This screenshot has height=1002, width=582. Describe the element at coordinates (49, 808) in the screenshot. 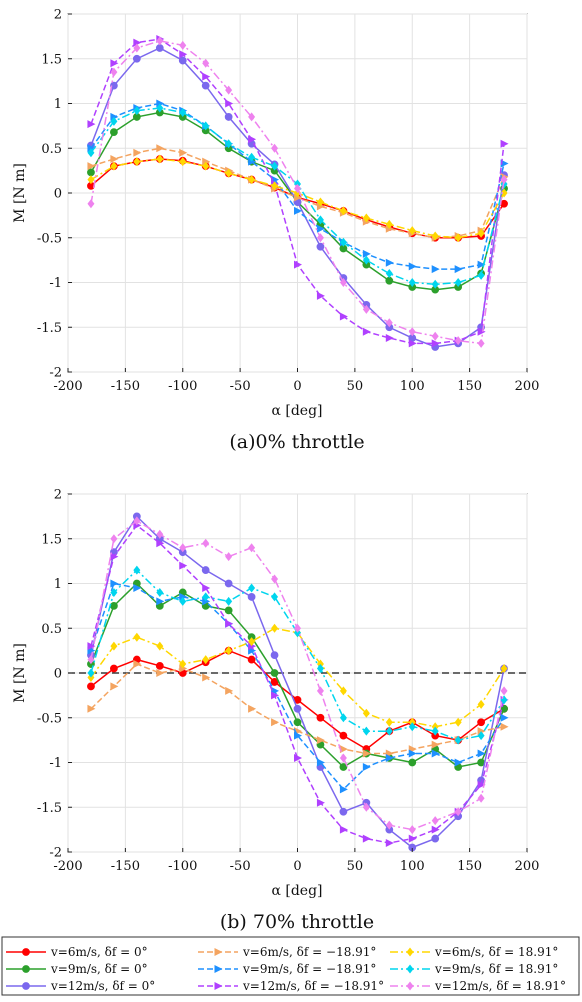

I see `y-tick-label: -1.5` at that location.